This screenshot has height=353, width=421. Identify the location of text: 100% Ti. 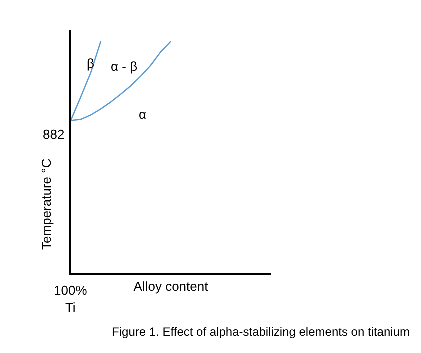
(71, 299).